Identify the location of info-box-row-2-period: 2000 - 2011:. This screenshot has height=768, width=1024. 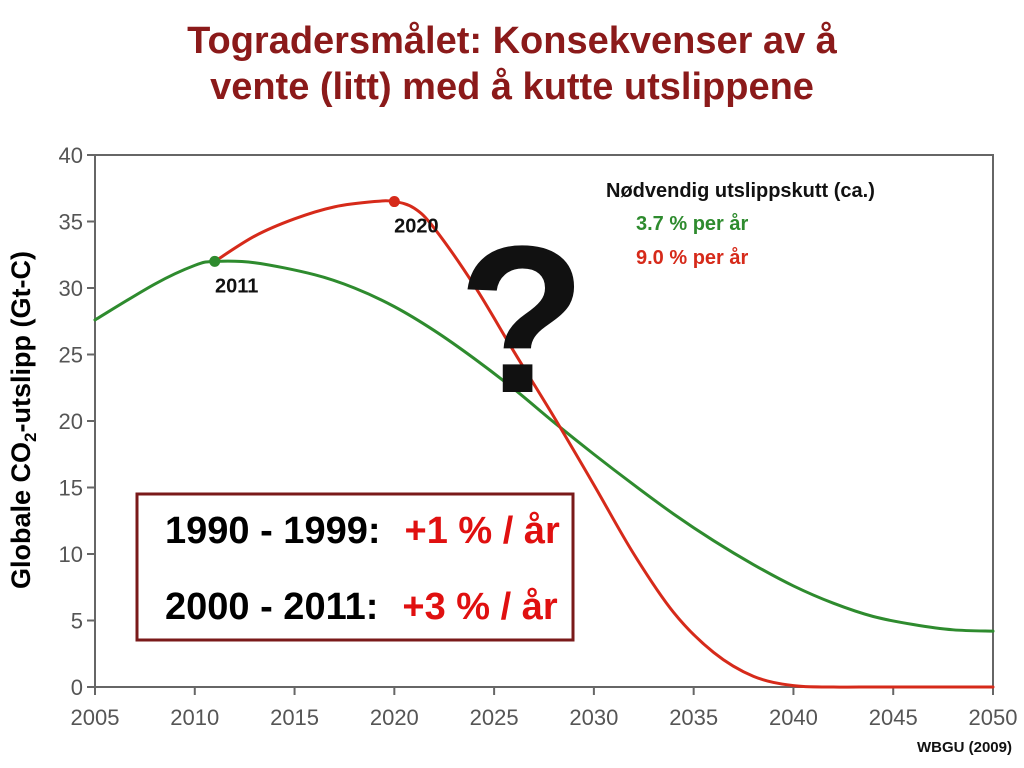
(271, 607).